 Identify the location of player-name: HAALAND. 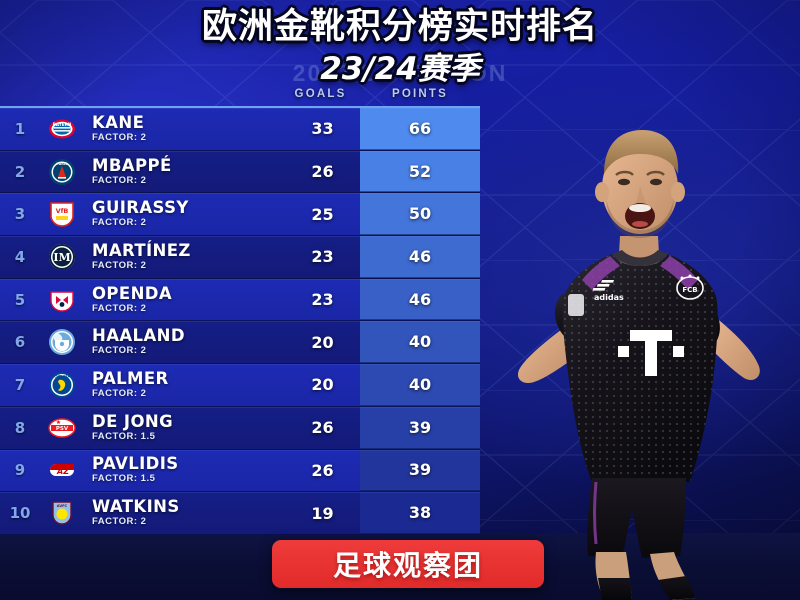
(138, 336).